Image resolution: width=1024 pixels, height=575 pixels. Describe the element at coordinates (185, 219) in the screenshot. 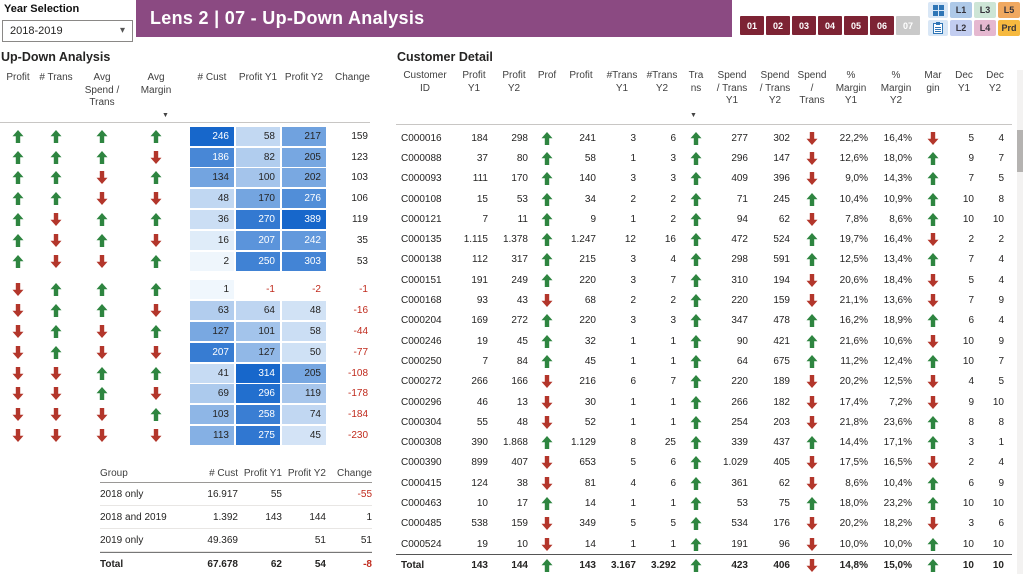

I see `table-row: 36 270 389 119` at that location.